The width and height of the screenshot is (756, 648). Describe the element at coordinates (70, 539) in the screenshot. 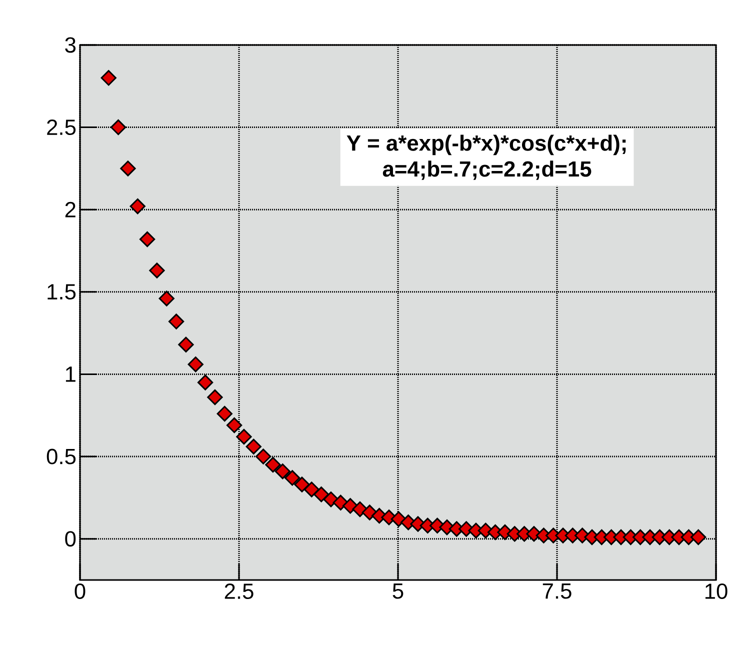

I see `y-tick-label: 0` at that location.